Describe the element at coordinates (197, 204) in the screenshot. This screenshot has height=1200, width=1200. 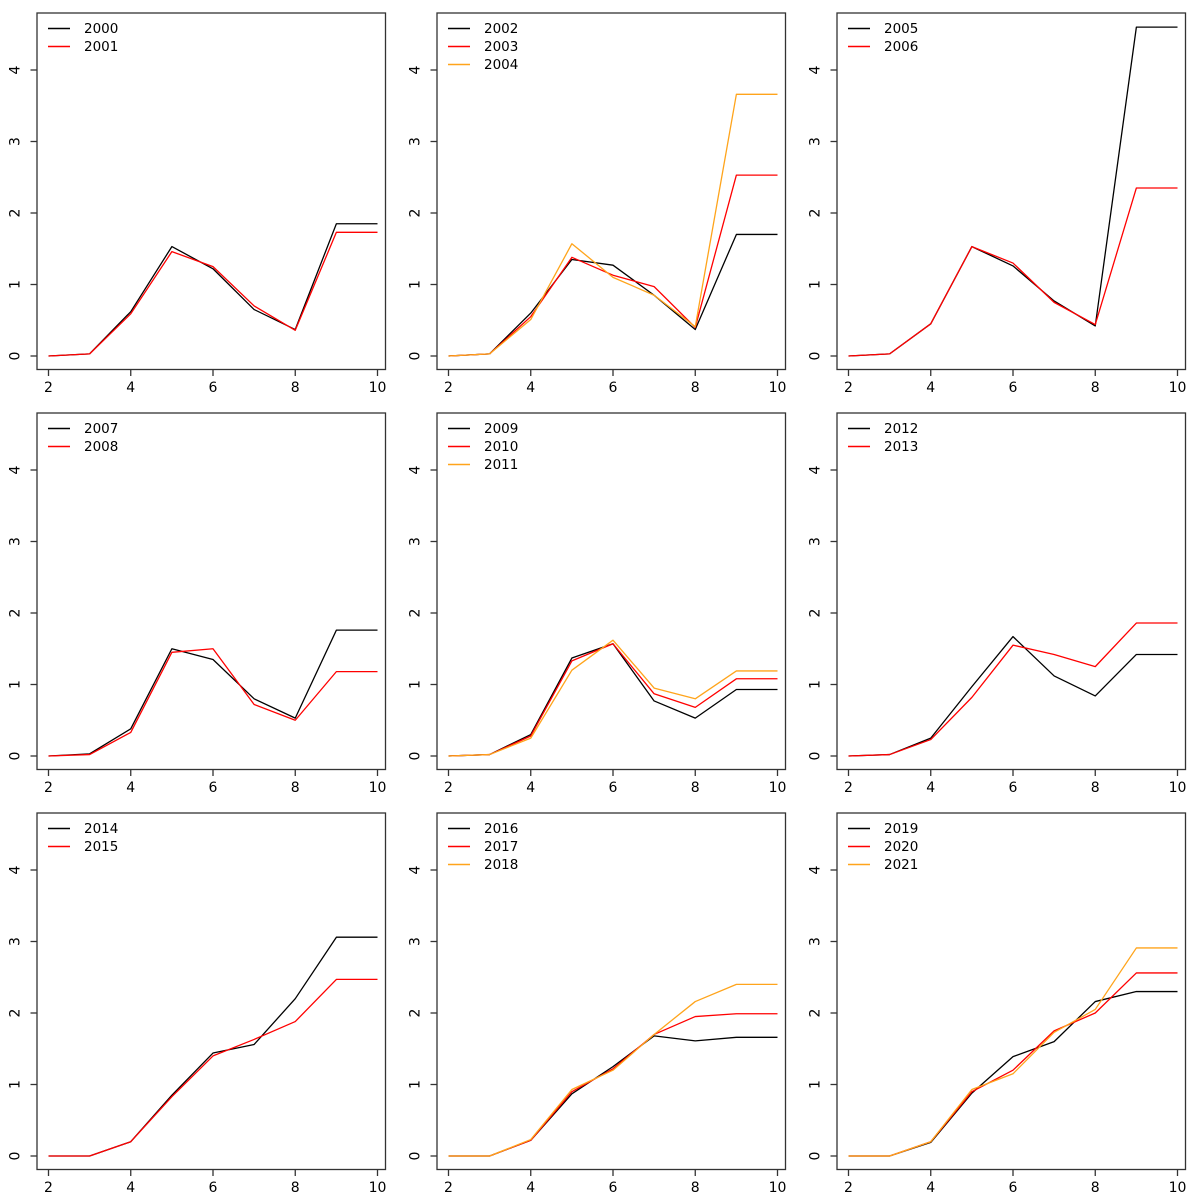
I see `plot-svg: 2 4 6 8 10 0 1 2 3 4 2000 2001` at that location.